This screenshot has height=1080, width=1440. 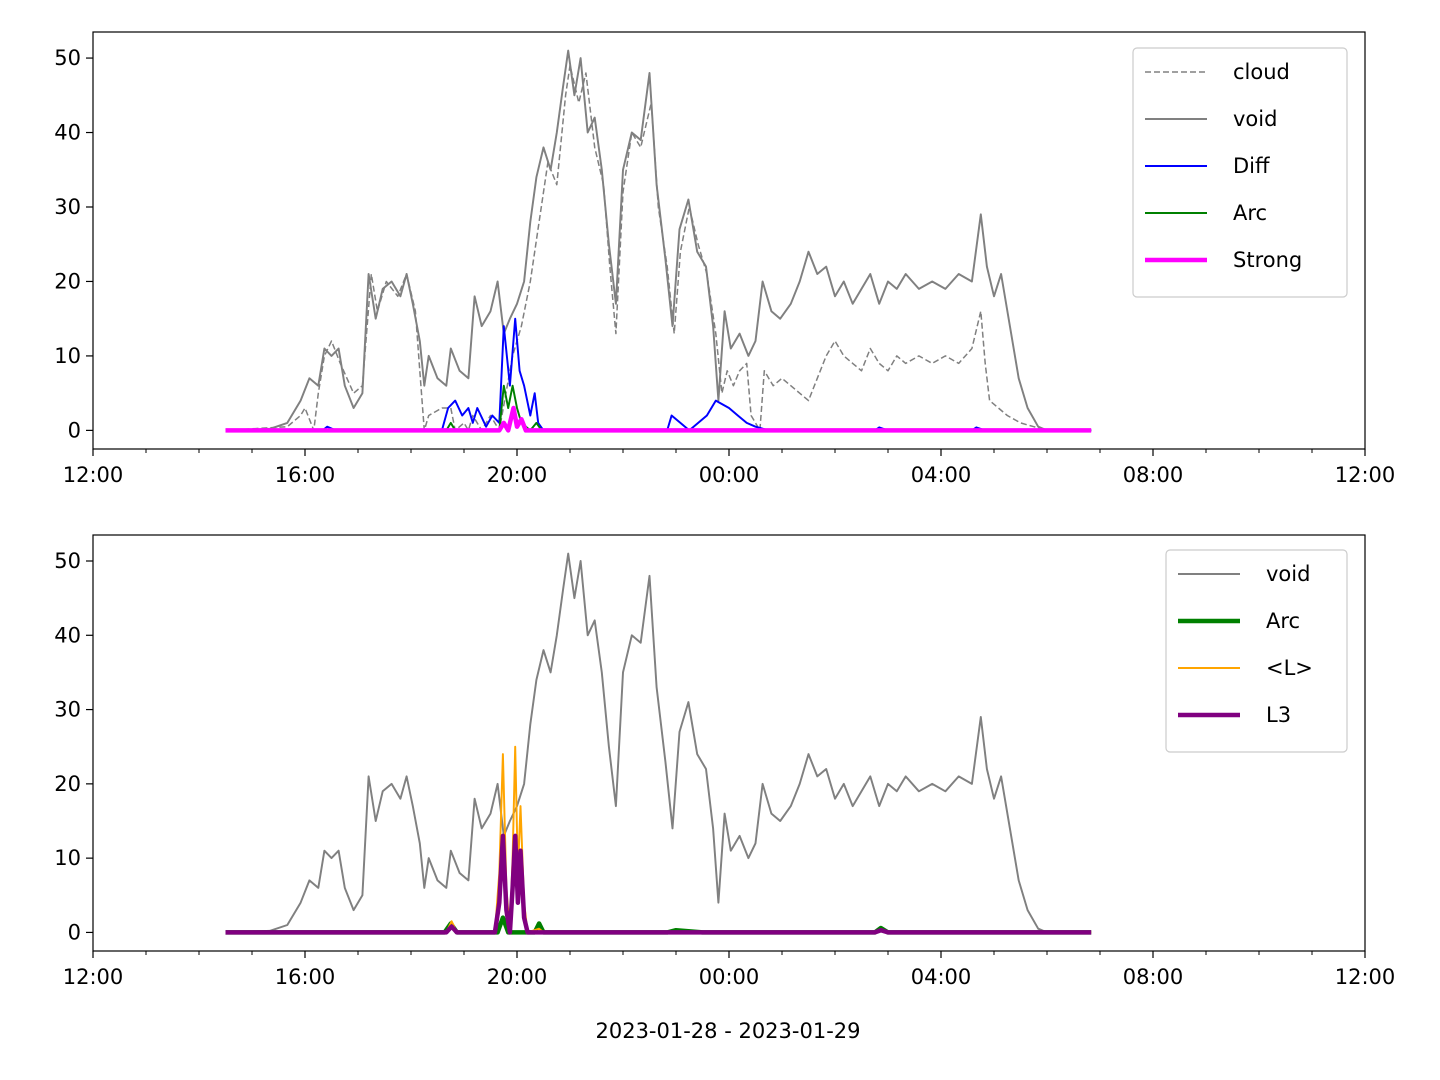 I want to click on bottom-x-tick-label: 00:00, so click(x=729, y=977).